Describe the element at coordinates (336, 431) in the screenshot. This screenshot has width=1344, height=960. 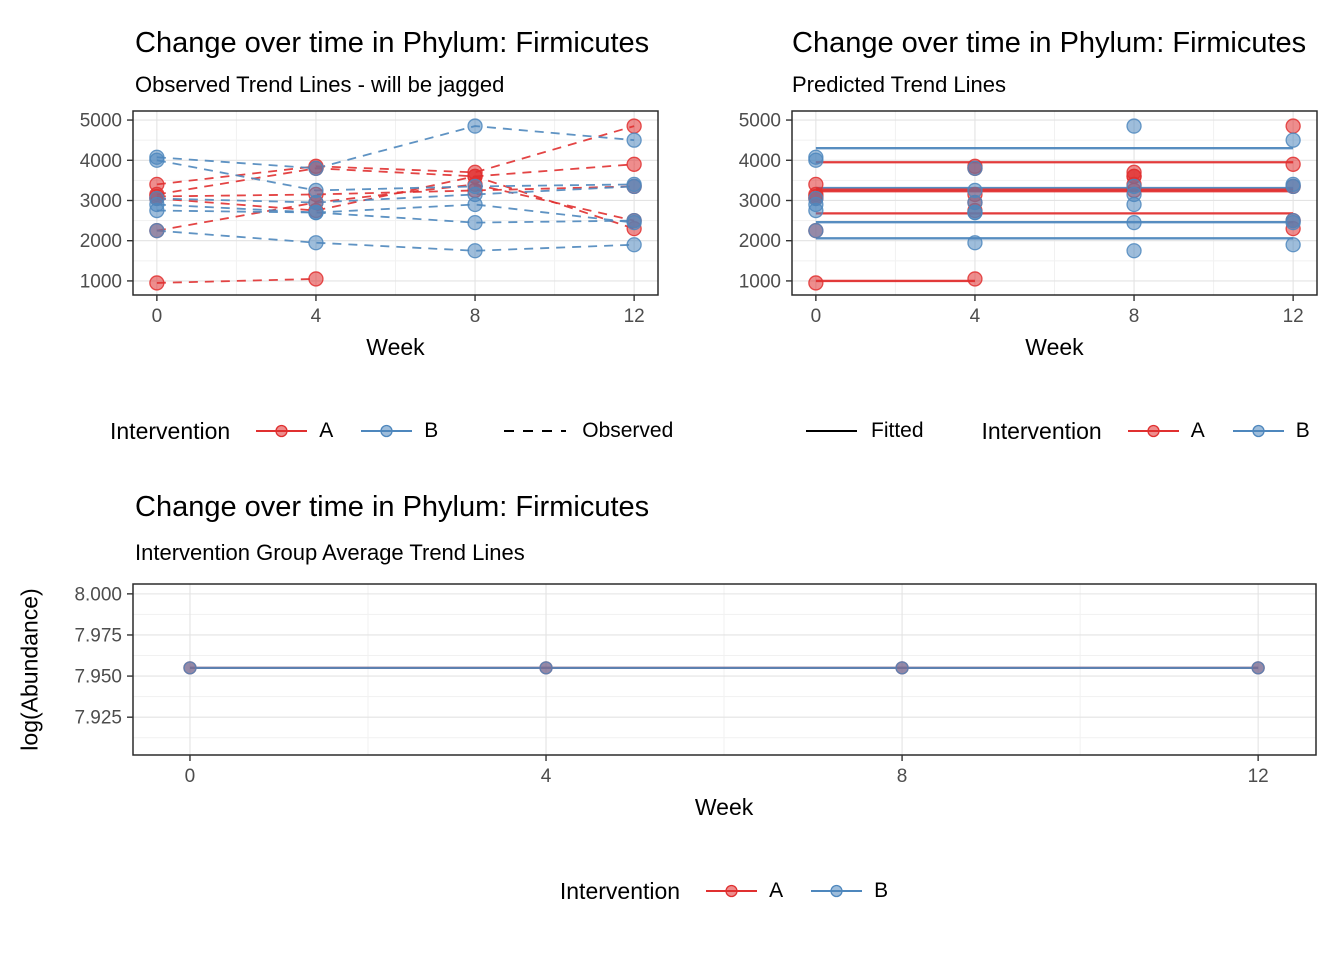
I see `observed-legend: Intervention A B Observed` at that location.